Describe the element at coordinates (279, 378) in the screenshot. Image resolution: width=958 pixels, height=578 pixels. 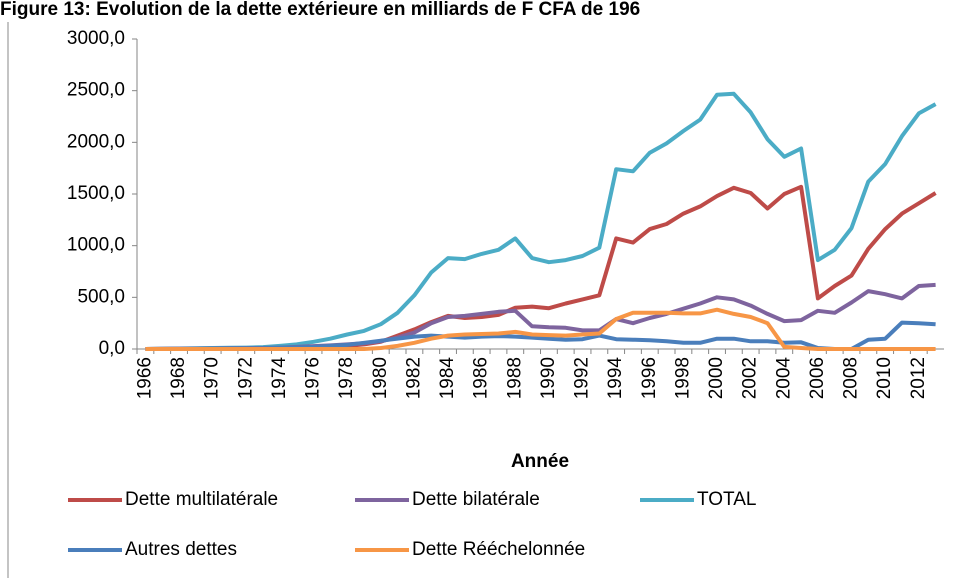
I see `x-tick-label: 1974` at that location.